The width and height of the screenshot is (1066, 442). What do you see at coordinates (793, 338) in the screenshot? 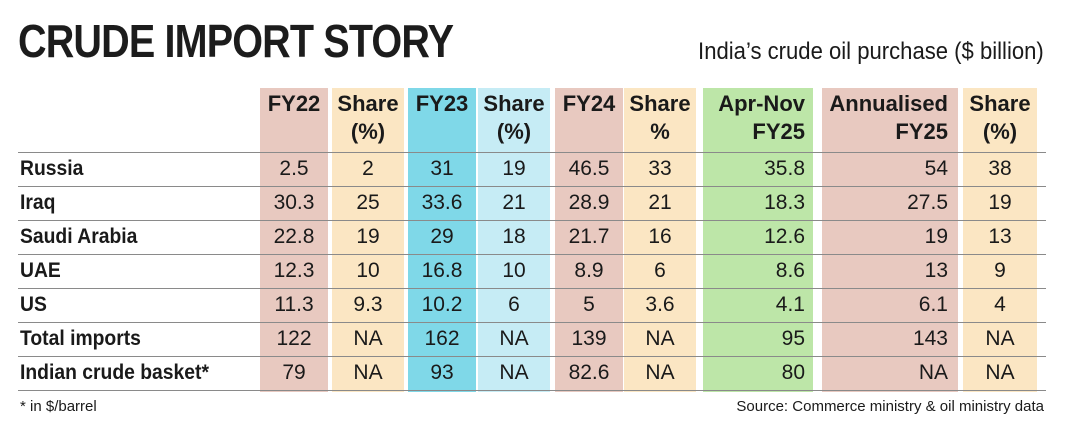
I see `table-cell: 95` at bounding box center [793, 338].